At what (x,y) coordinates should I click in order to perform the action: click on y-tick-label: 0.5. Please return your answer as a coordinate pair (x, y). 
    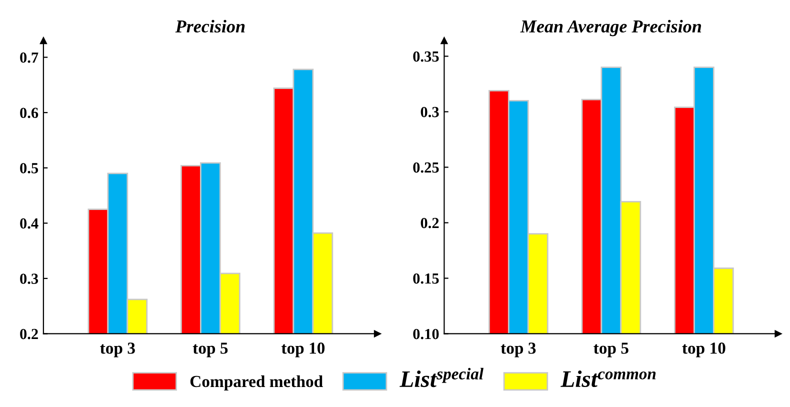
    Looking at the image, I should click on (29, 168).